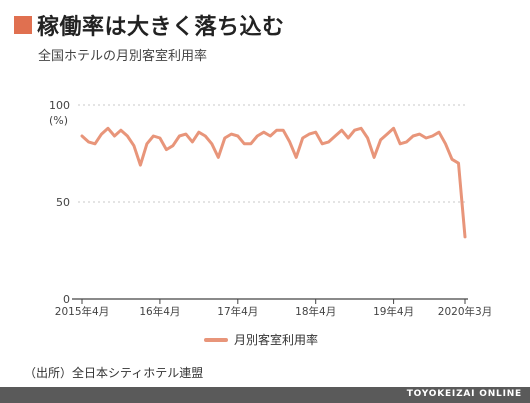  What do you see at coordinates (63, 202) in the screenshot?
I see `y-tick-label: 50` at bounding box center [63, 202].